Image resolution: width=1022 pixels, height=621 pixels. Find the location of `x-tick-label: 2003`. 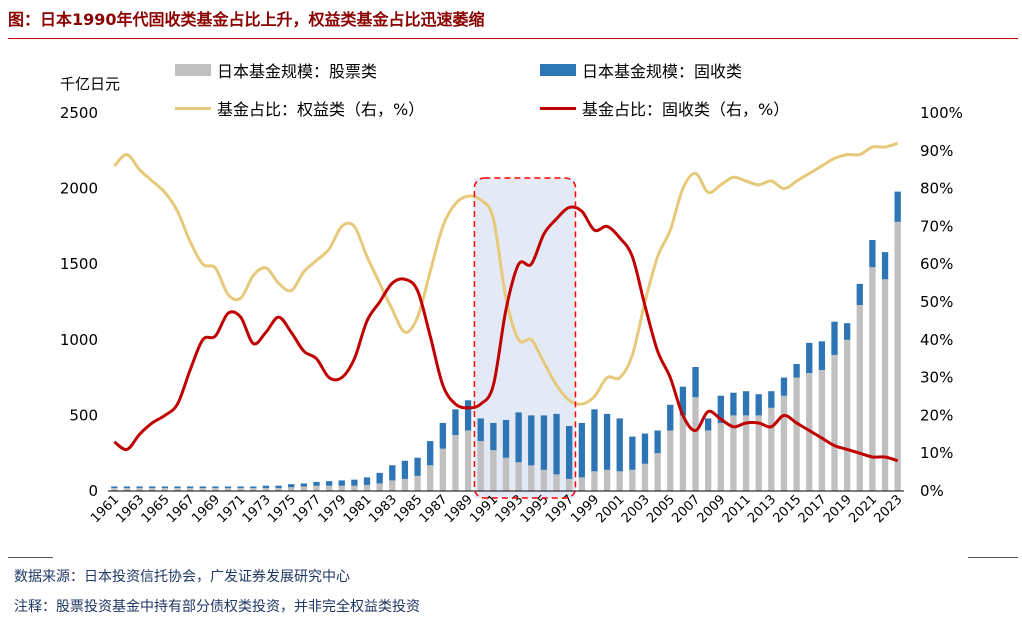

x-tick-label: 2003 is located at coordinates (636, 509).